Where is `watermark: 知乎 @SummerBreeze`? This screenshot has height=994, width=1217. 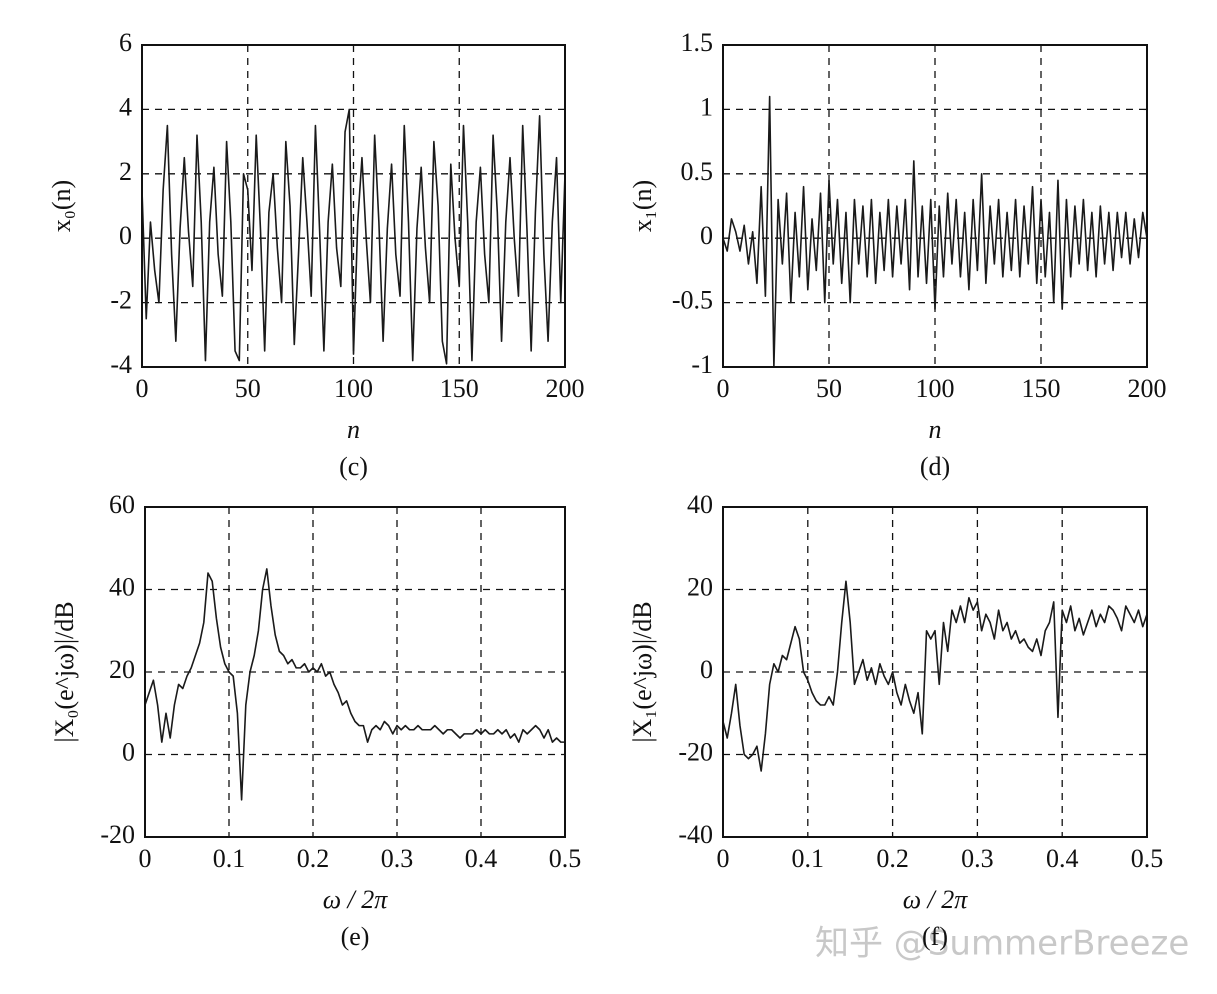 watermark: 知乎 @SummerBreeze is located at coordinates (1002, 944).